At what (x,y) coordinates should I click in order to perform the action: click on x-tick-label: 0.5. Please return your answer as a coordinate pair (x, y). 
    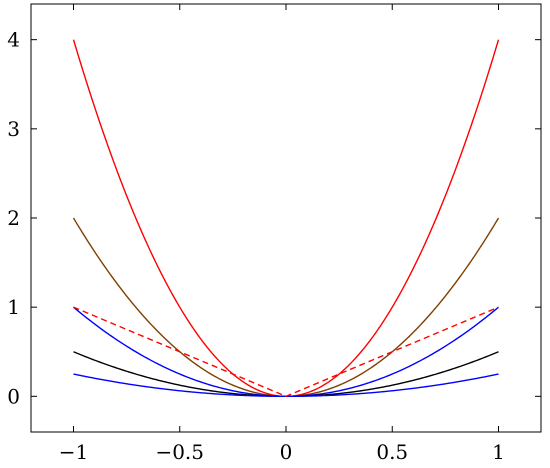
    Looking at the image, I should click on (392, 452).